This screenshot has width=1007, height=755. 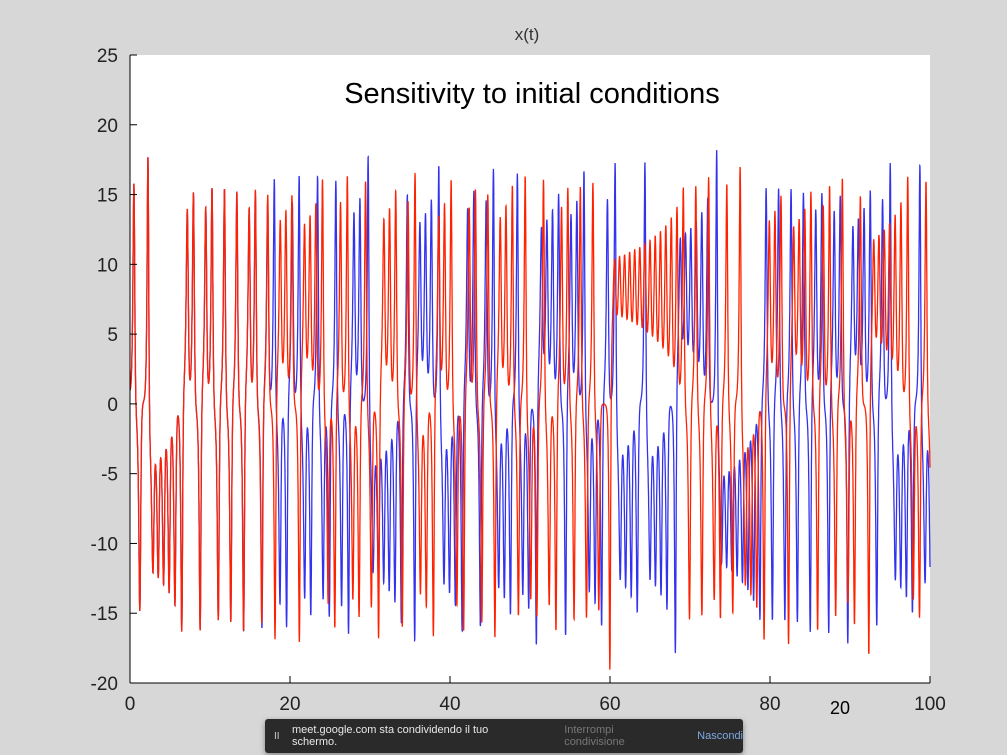 I want to click on x-tick-label: 100, so click(x=930, y=704).